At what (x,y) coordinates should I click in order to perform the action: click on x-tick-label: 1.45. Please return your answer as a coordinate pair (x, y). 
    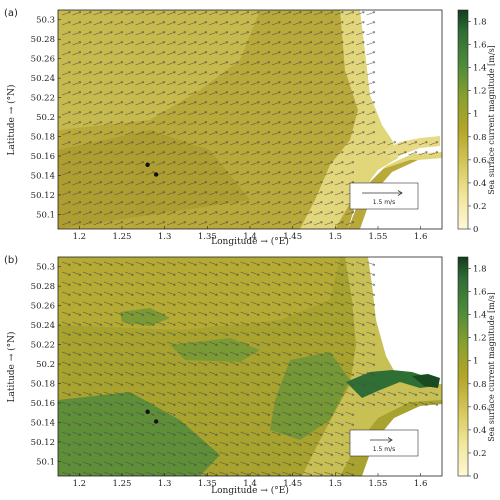
    Looking at the image, I should click on (292, 484).